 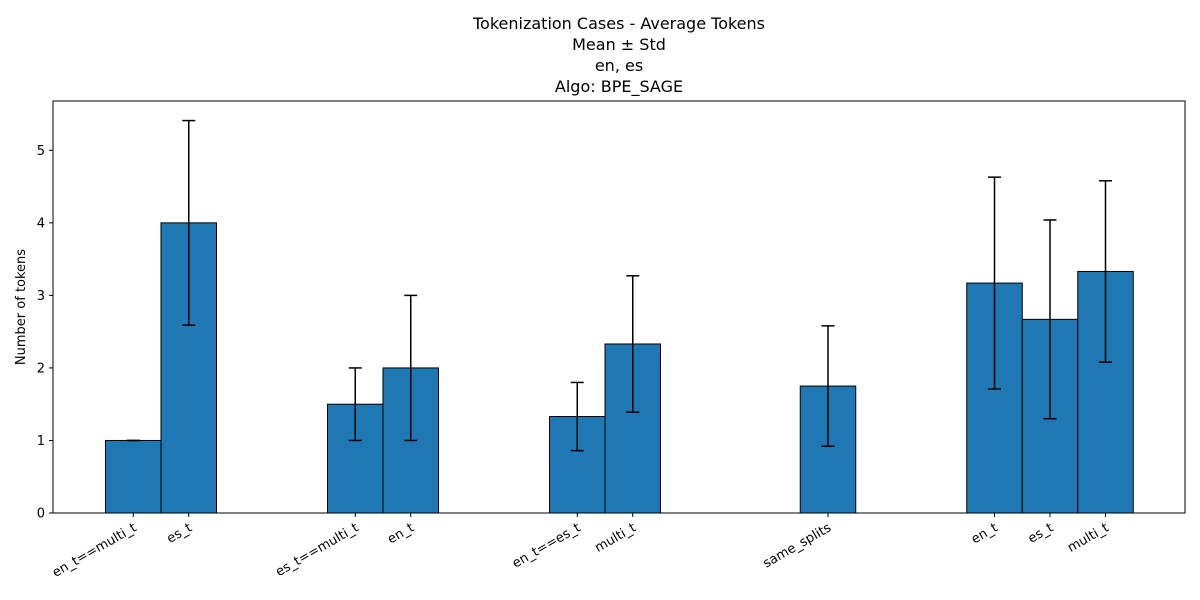 I want to click on y-tick-label: 0, so click(x=41, y=514).